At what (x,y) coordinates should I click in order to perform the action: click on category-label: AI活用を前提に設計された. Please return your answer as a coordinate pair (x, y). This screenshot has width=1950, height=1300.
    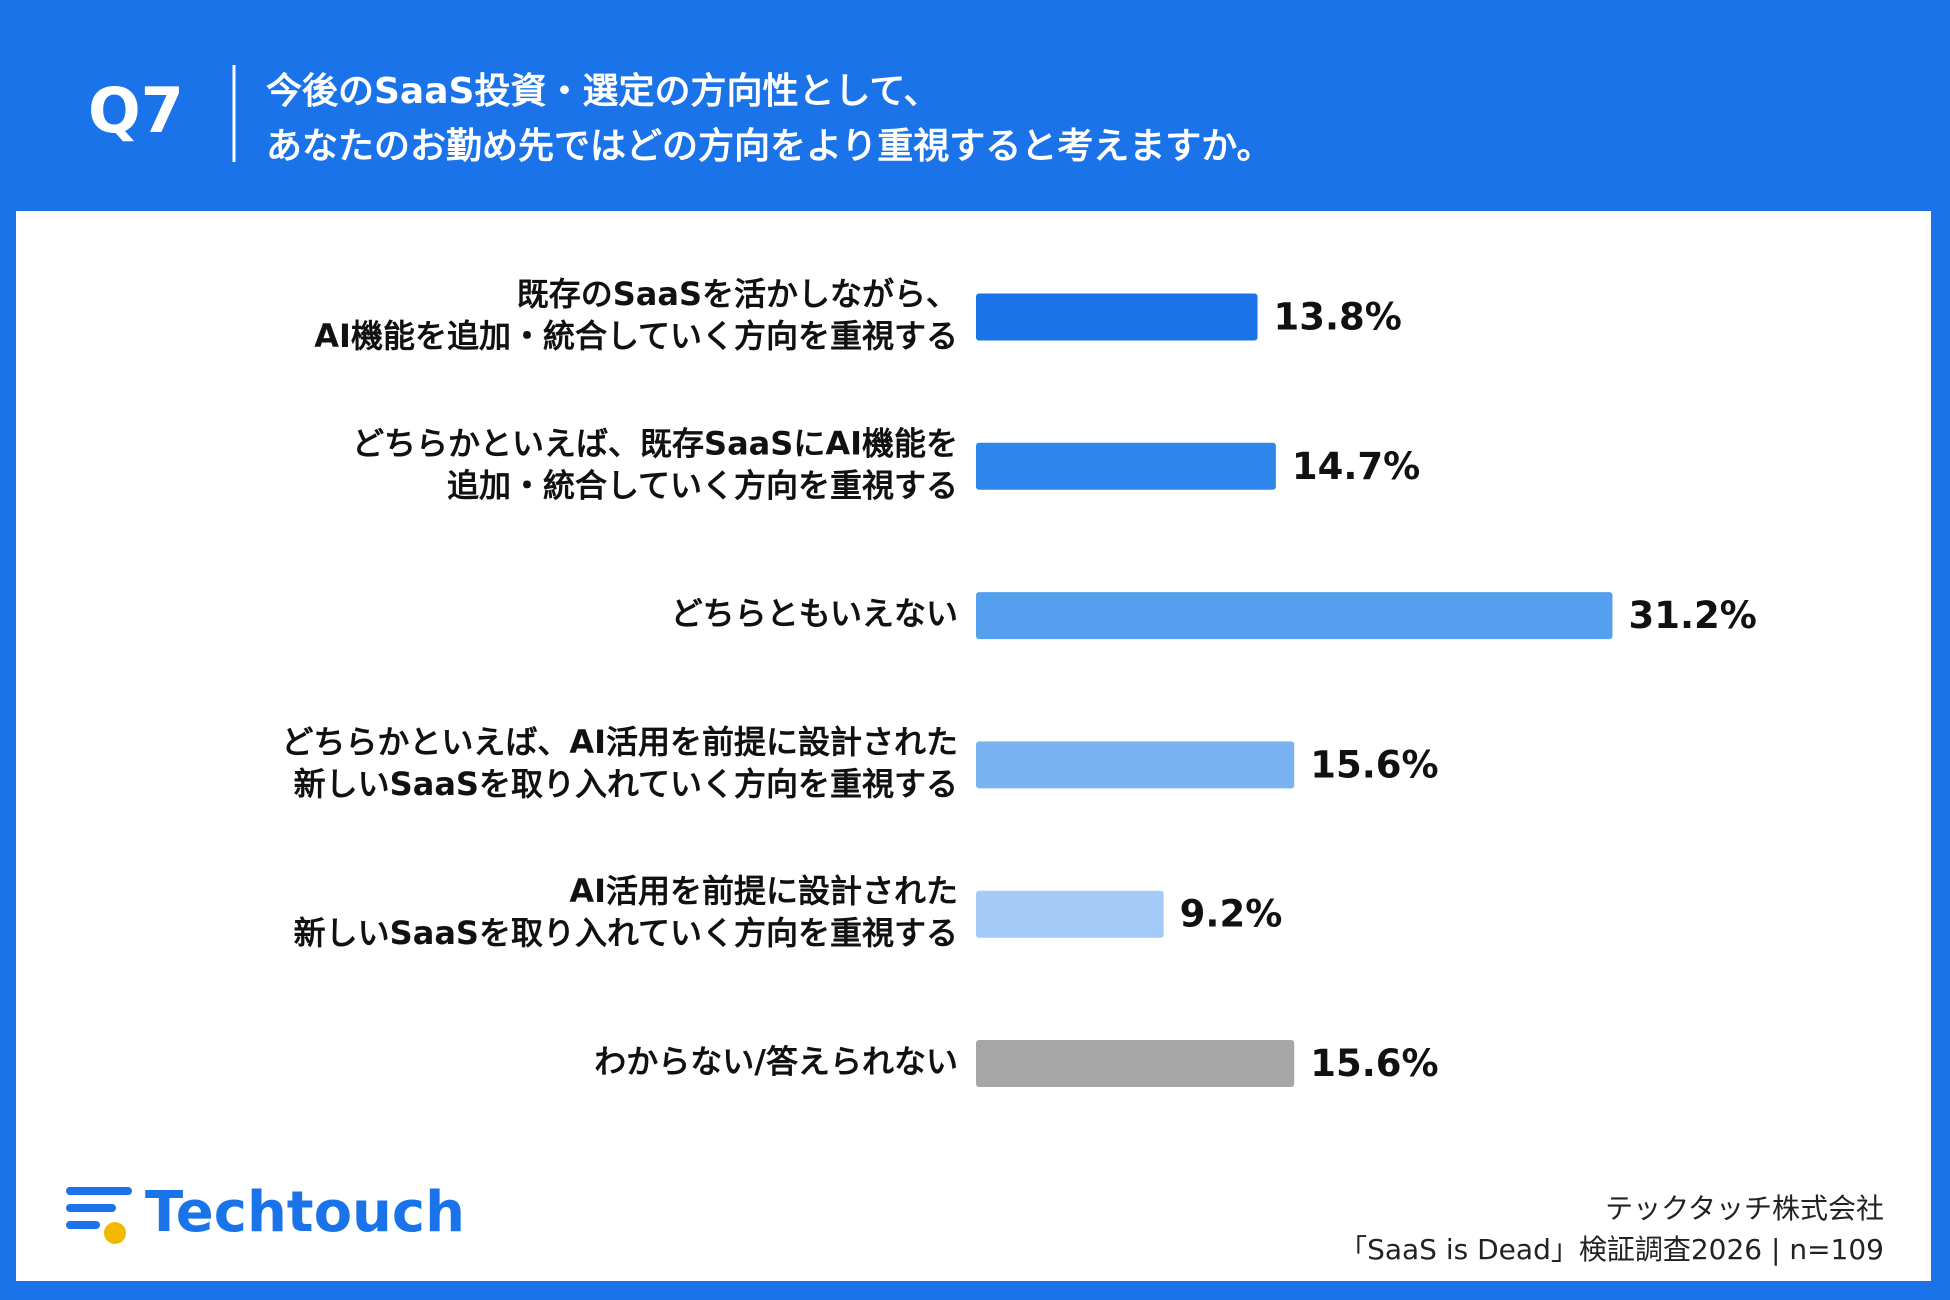
    Looking at the image, I should click on (763, 891).